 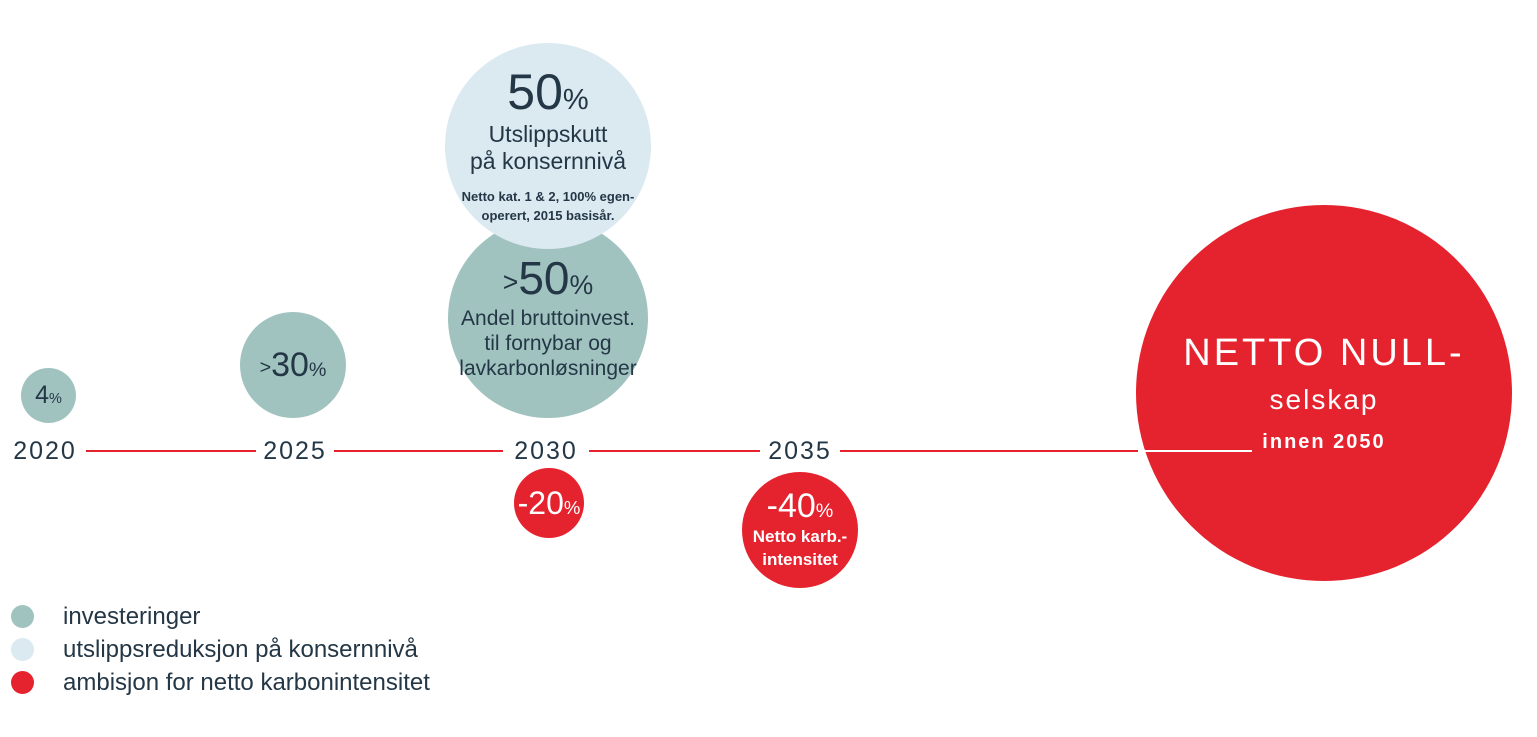 I want to click on legend-dot-emissions-reduction, so click(x=22, y=649).